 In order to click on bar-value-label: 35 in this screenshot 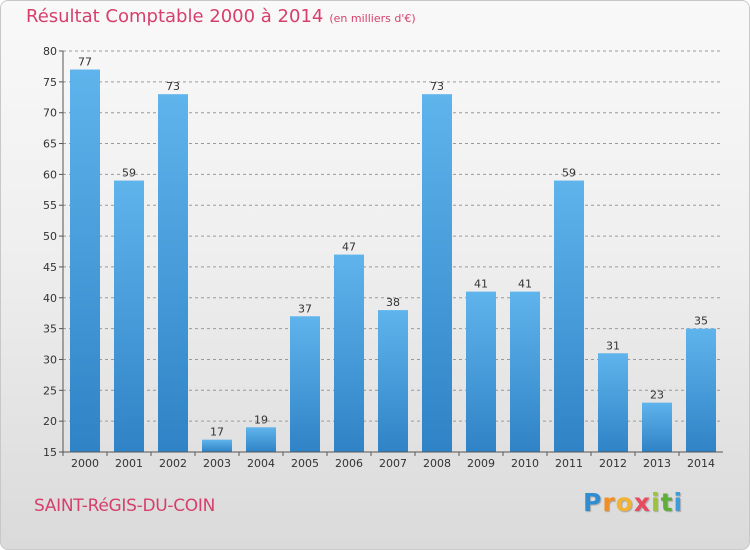, I will do `click(701, 321)`.